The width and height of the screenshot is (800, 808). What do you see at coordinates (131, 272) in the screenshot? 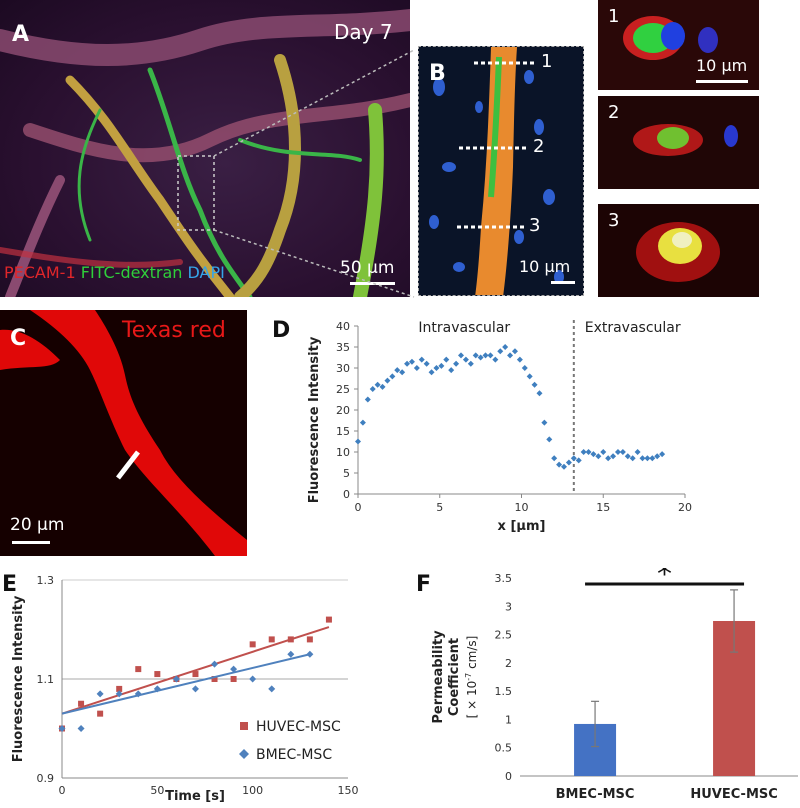
I see `stain-fitc-label: FITC-dextran` at bounding box center [131, 272].